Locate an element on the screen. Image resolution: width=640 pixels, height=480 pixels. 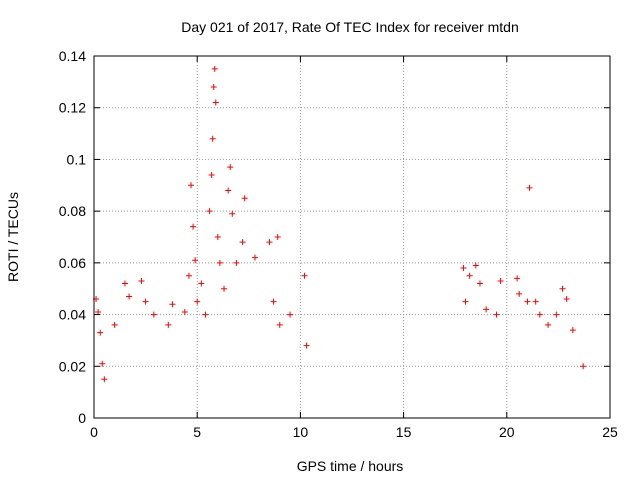
y-axis-label: ROTI / TECUs is located at coordinates (13, 237).